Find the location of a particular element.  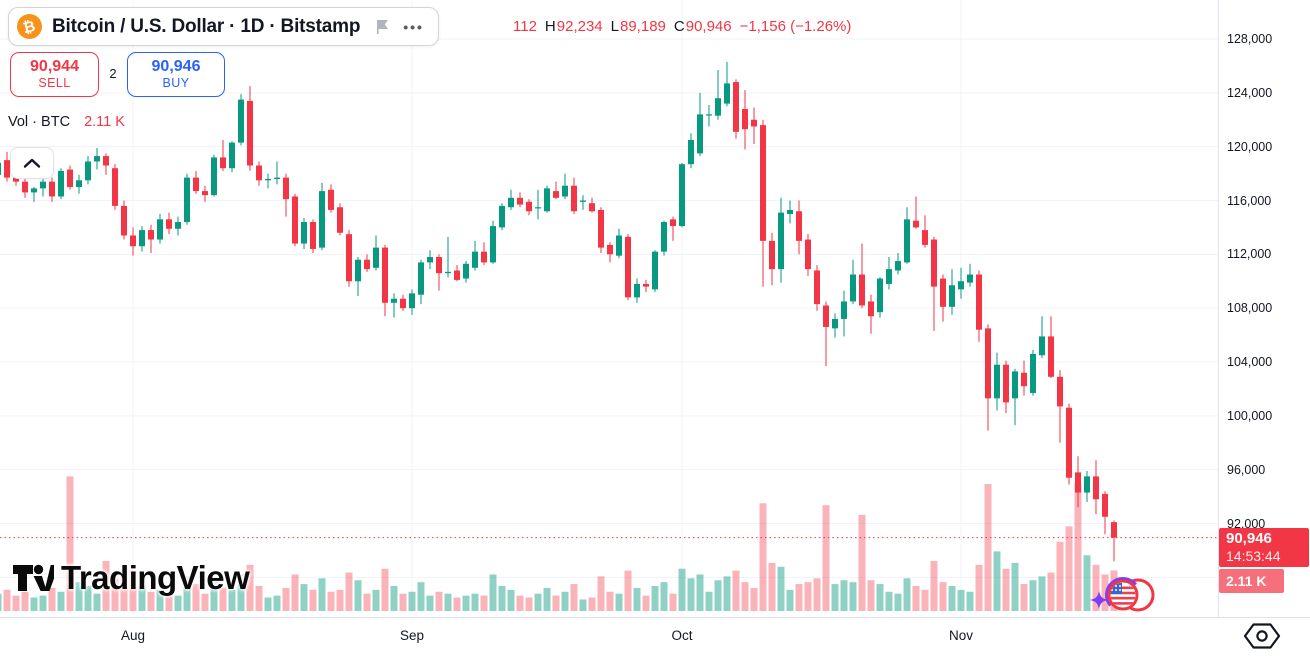

bookmark-flag-icon is located at coordinates (382, 26).